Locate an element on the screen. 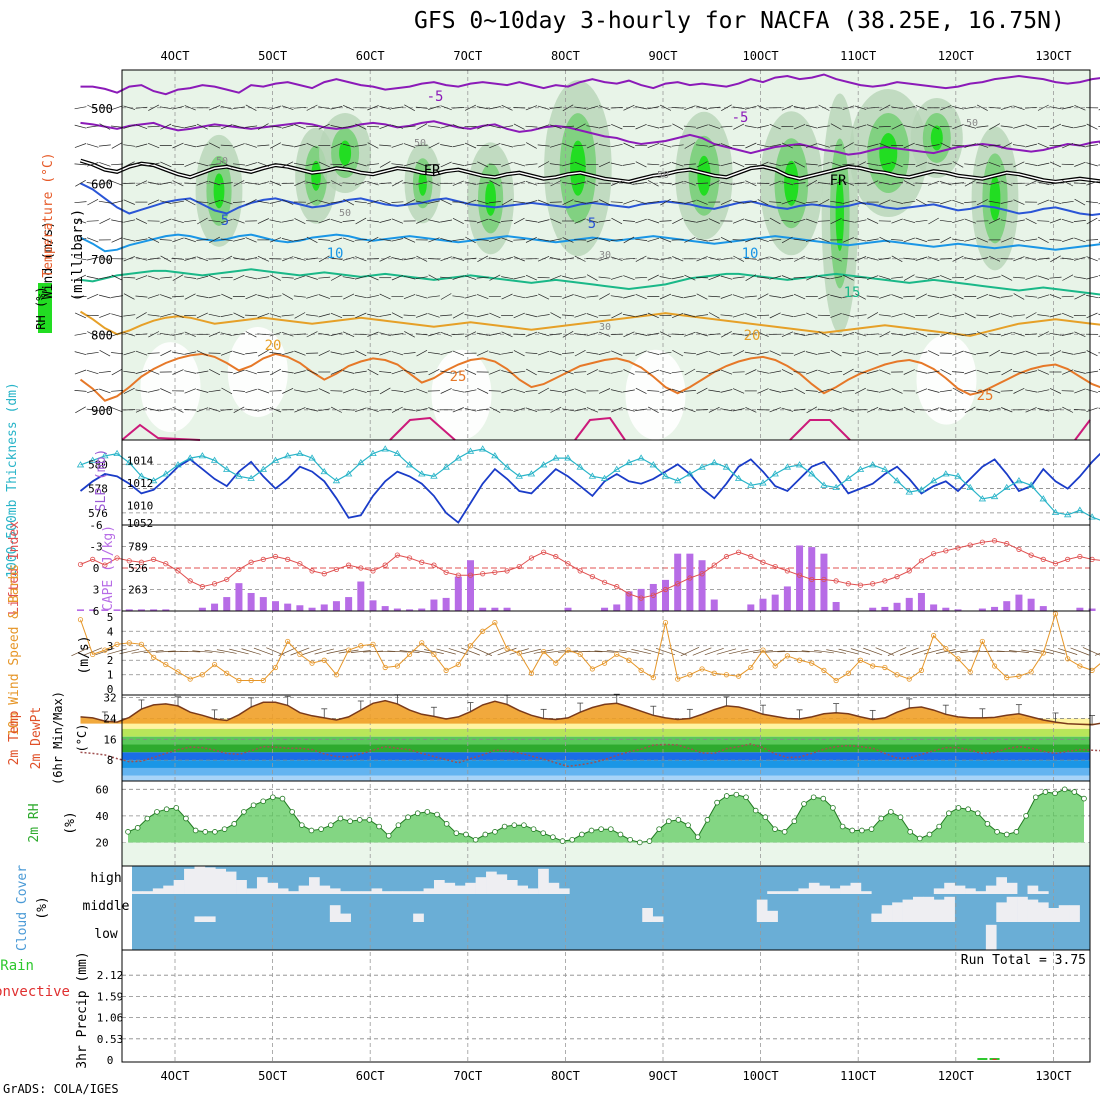  slp-point is located at coordinates (214, 459).